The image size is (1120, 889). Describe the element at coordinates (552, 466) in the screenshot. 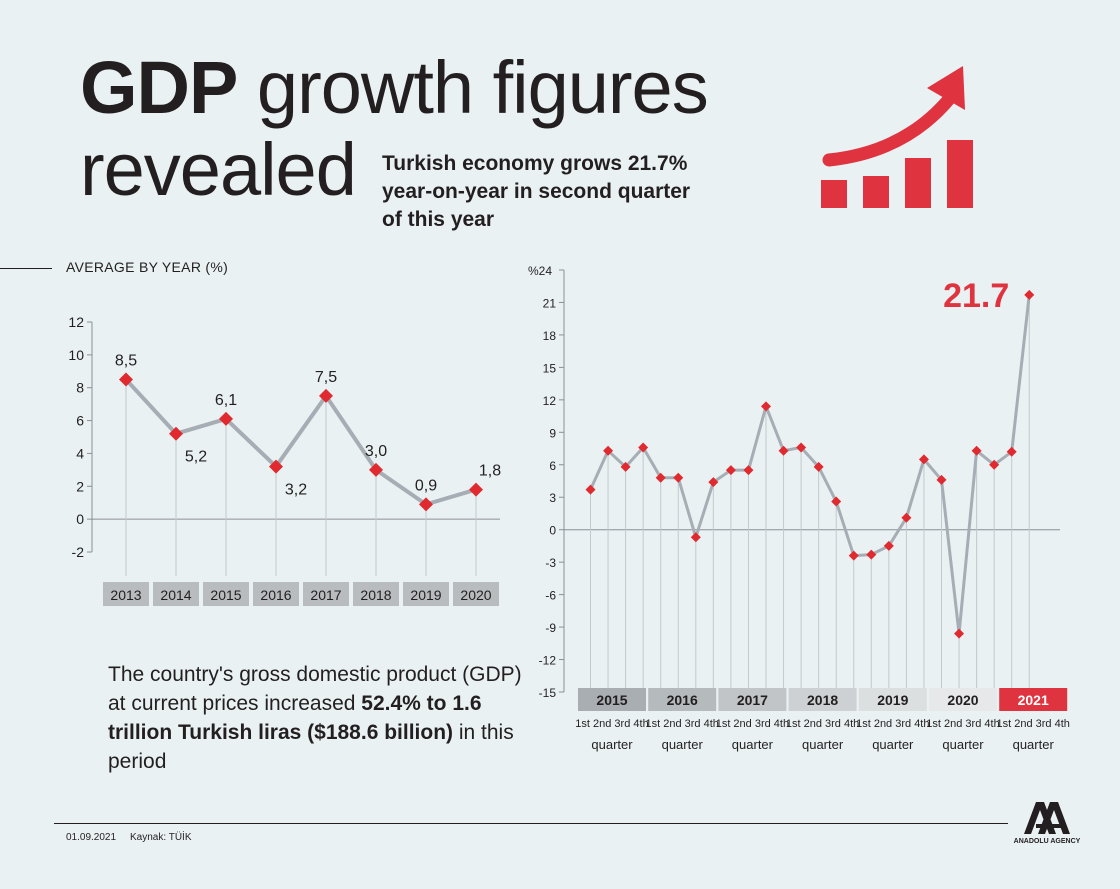

I see `right-y-tick-label: 6` at that location.